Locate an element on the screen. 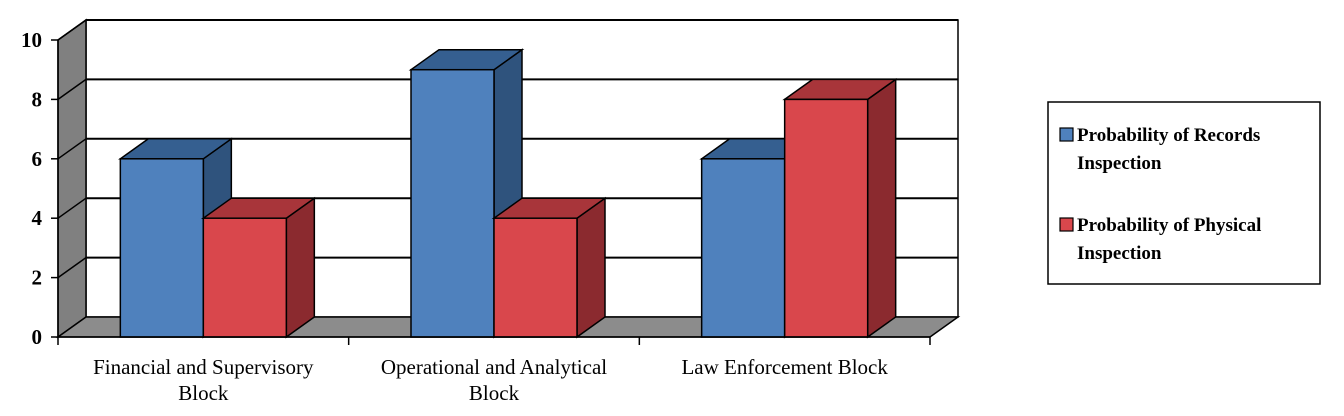  side-wall is located at coordinates (72, 178).